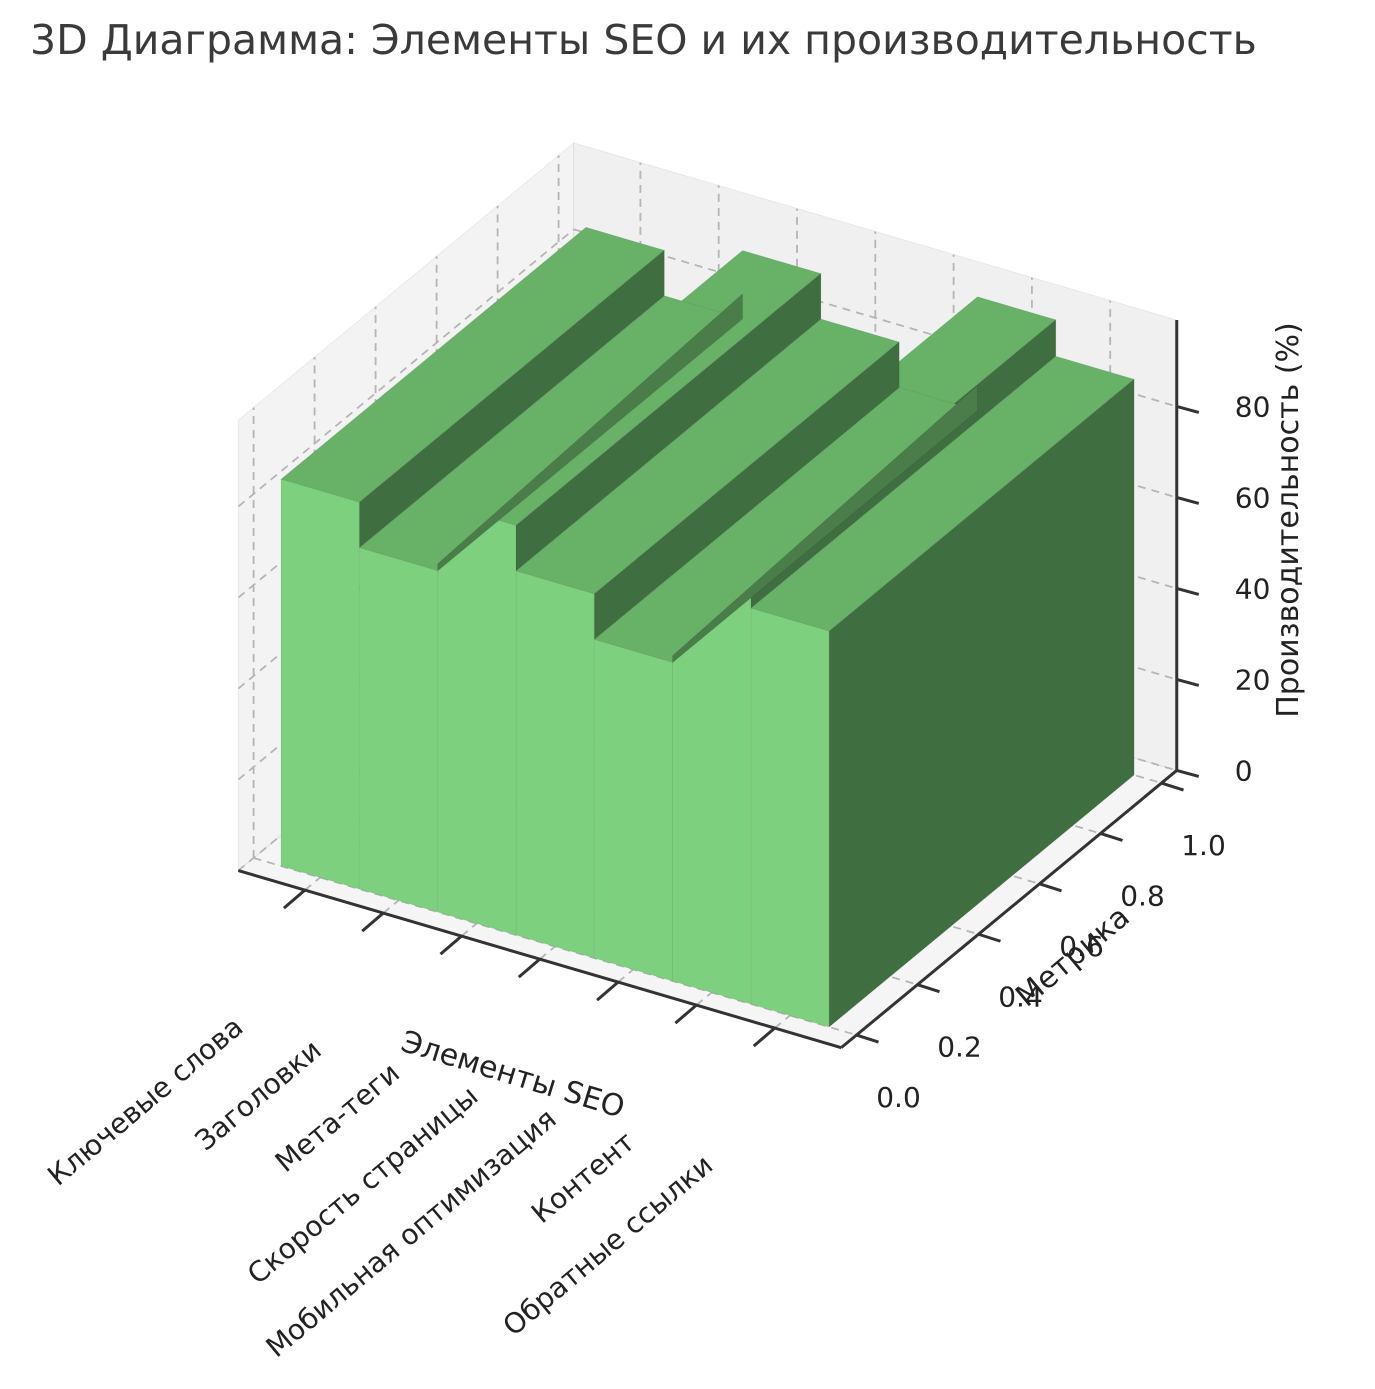 The width and height of the screenshot is (1375, 1389). Describe the element at coordinates (1142, 895) in the screenshot. I see `y-tick-label: 0.8` at that location.